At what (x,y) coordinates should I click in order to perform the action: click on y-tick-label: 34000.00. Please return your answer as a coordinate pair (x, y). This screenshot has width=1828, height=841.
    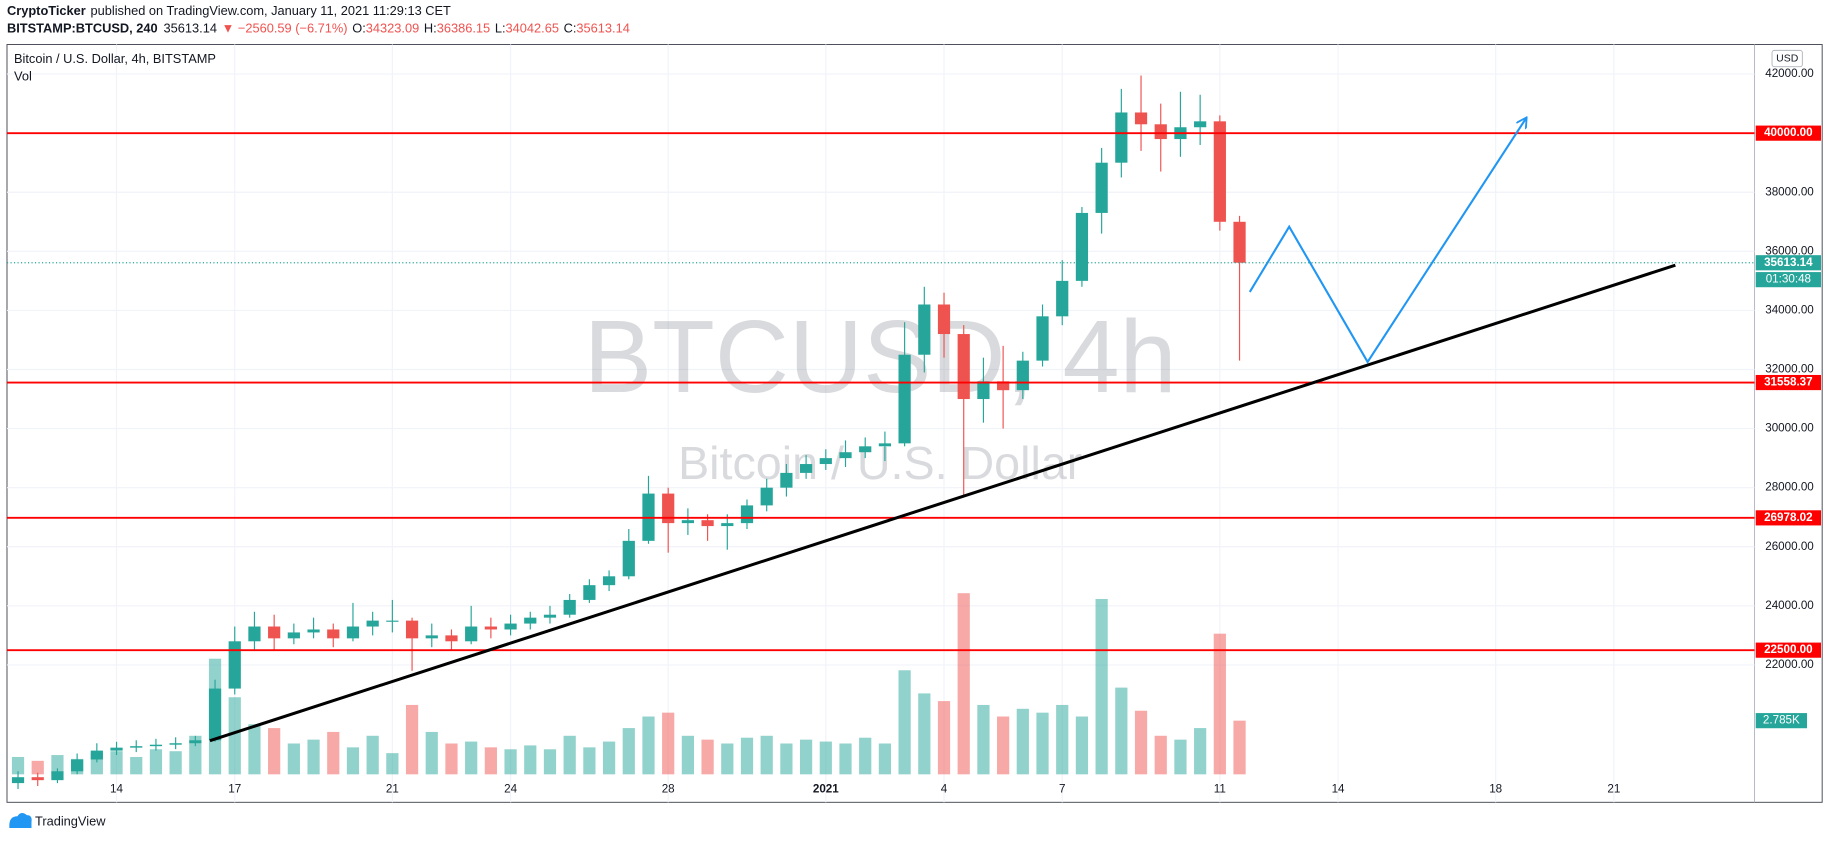
    Looking at the image, I should click on (1789, 309).